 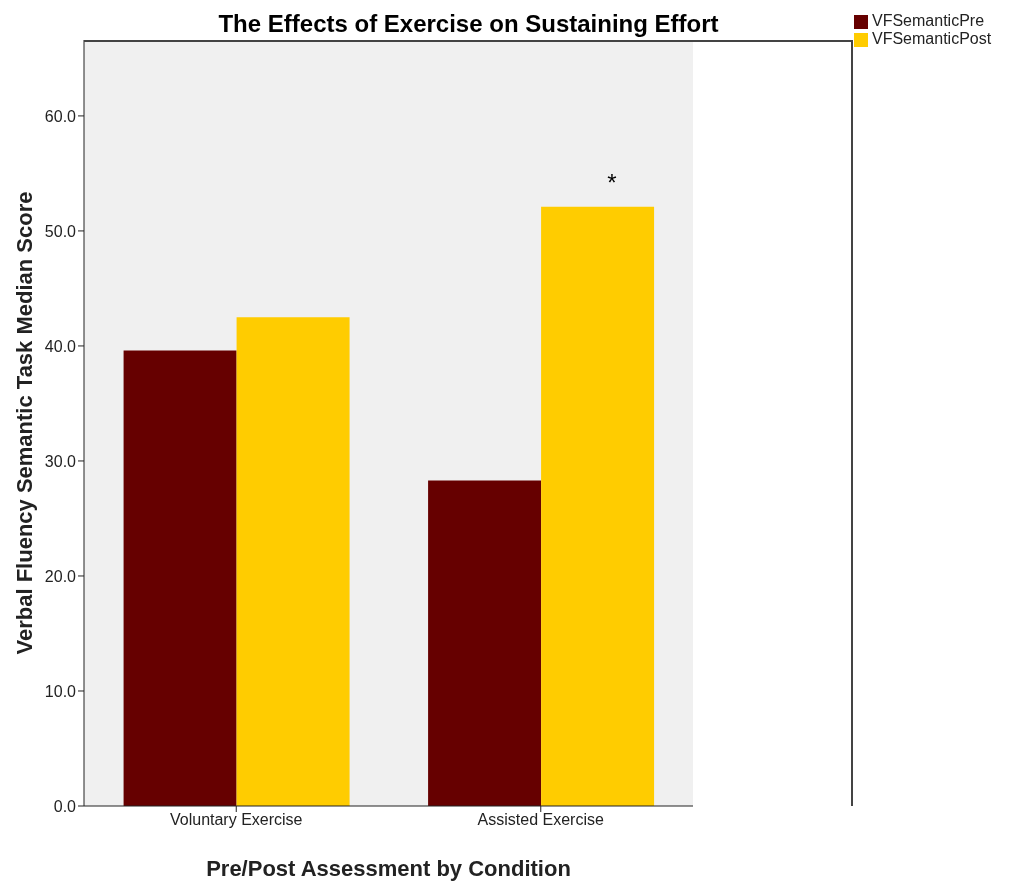 What do you see at coordinates (60, 231) in the screenshot?
I see `y-tick-label: 50.0` at bounding box center [60, 231].